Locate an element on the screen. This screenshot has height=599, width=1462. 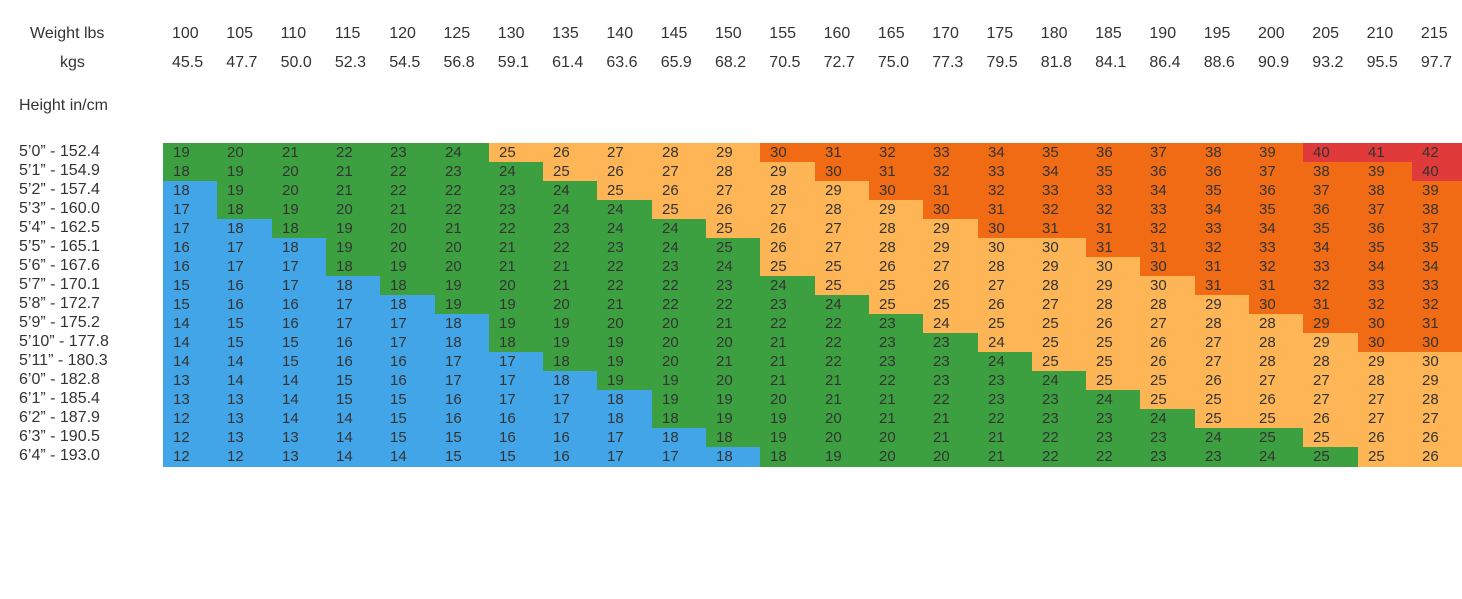
height-row-label: 5’11” - 180.3 is located at coordinates (63, 360).